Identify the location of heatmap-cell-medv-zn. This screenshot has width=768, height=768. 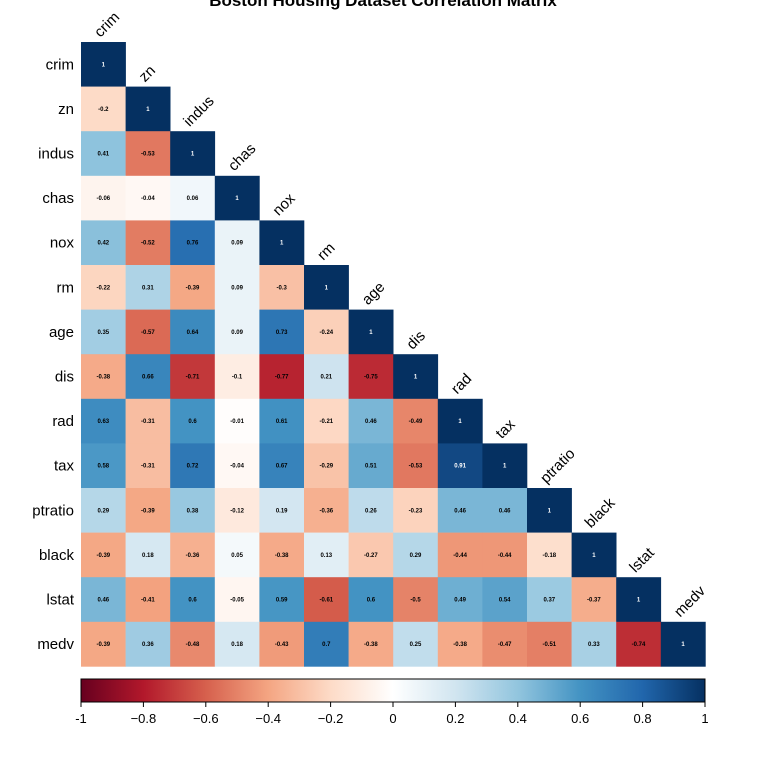
(148, 644).